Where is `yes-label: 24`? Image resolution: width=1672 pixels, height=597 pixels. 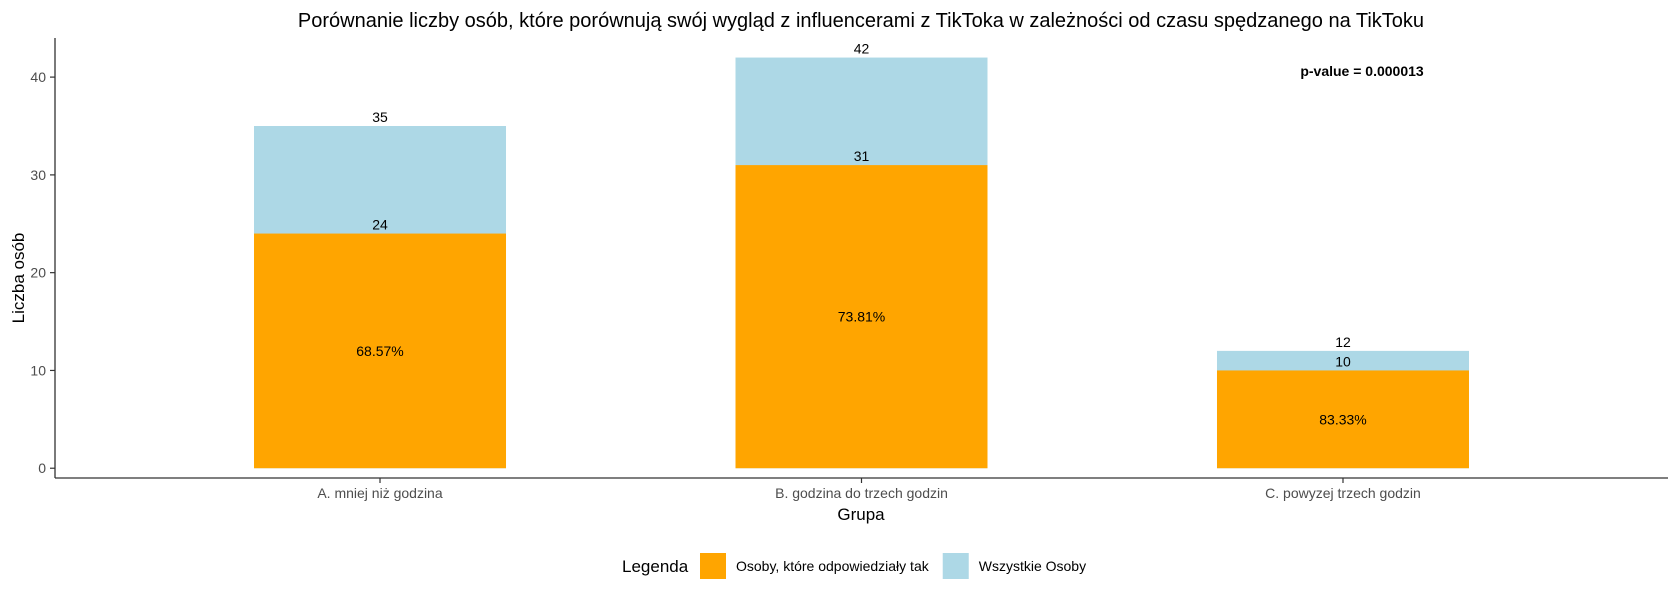
yes-label: 24 is located at coordinates (380, 225).